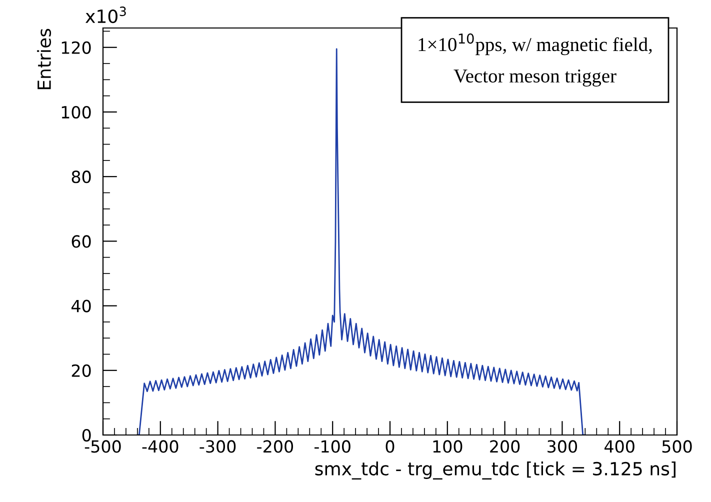 Image resolution: width=711 pixels, height=502 pixels. I want to click on x-tick-label: 100, so click(447, 446).